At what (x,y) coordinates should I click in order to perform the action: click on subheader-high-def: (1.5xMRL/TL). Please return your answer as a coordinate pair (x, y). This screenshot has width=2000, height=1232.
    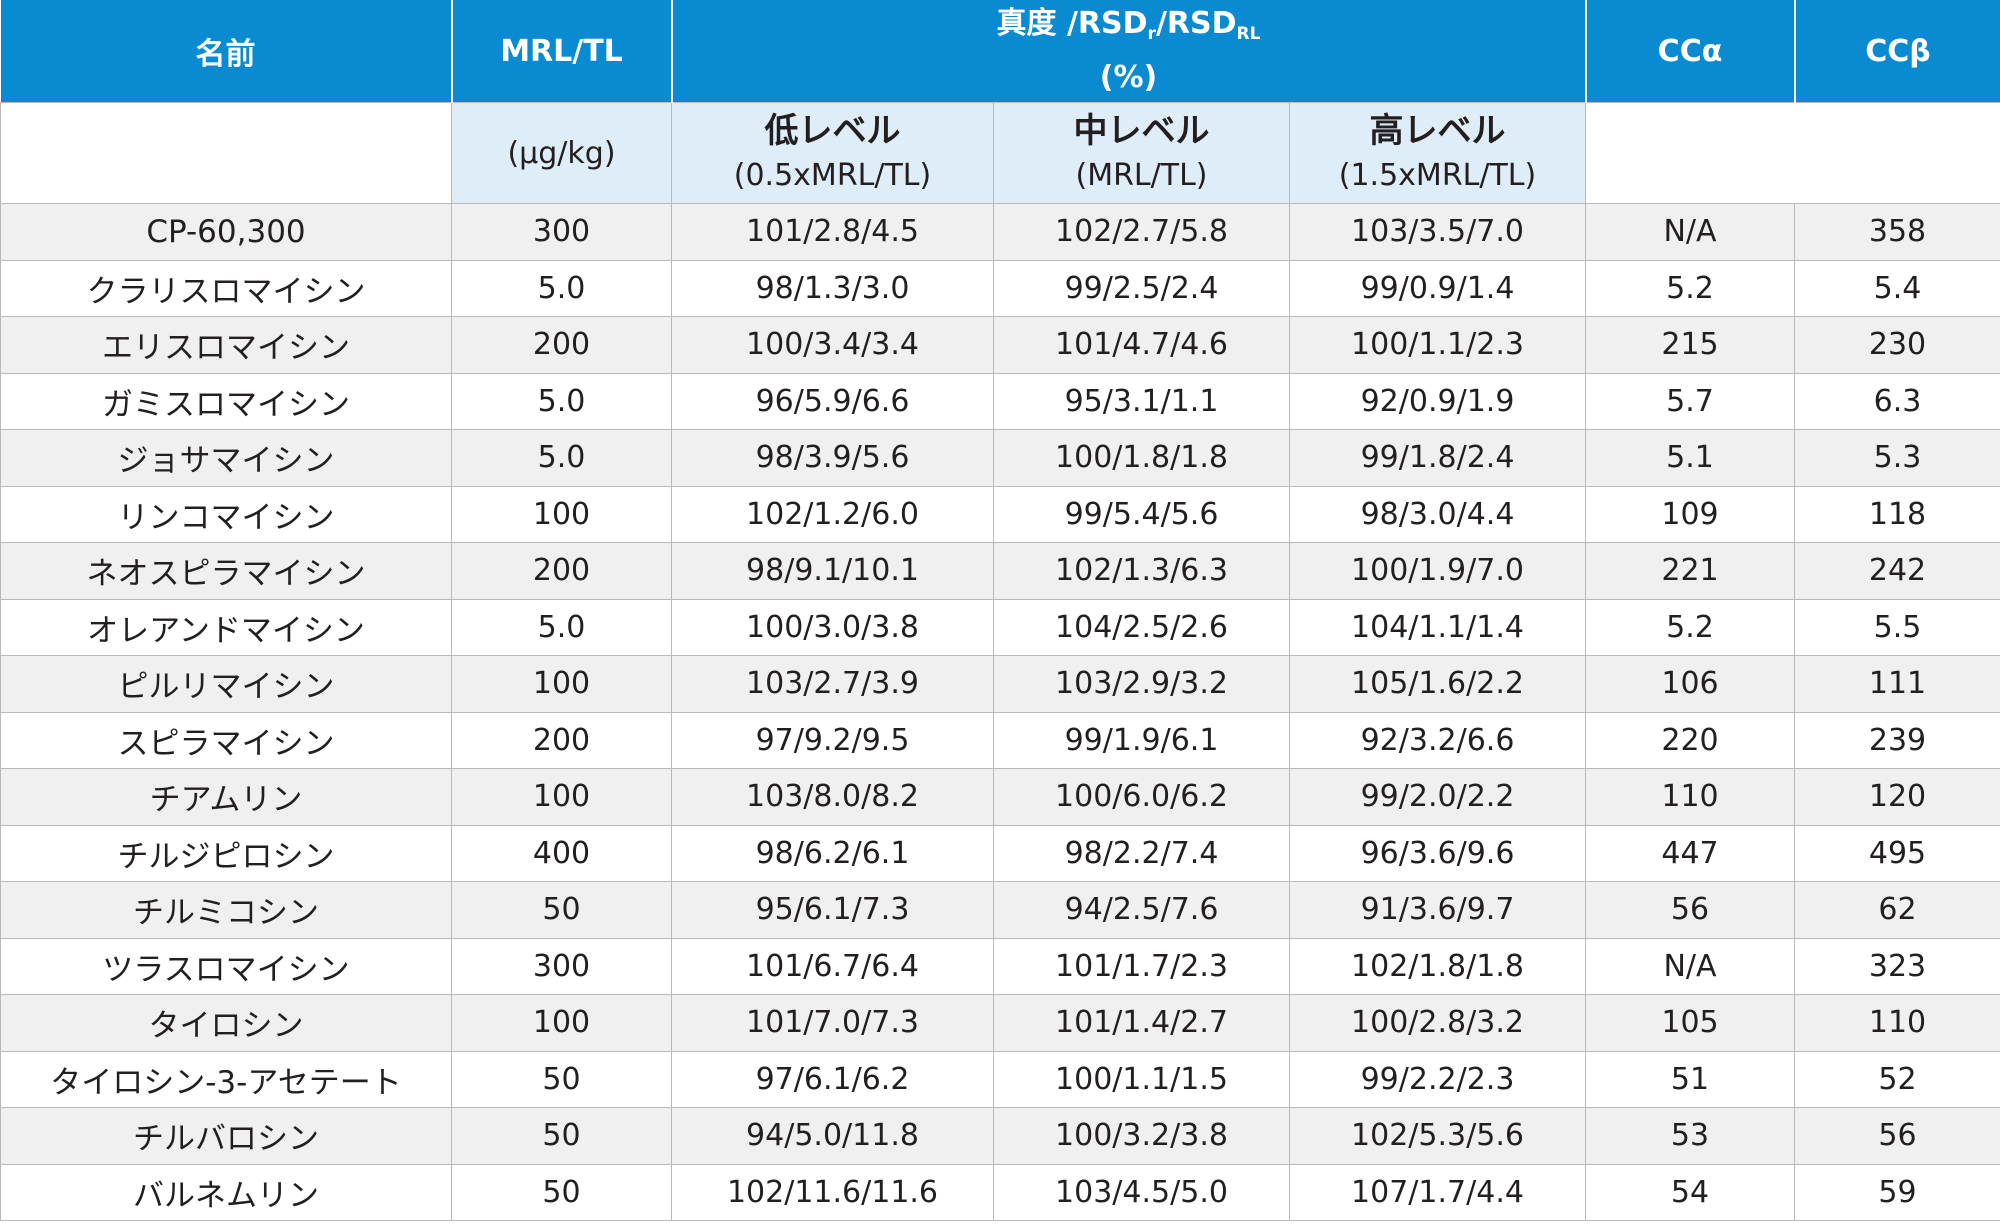
    Looking at the image, I should click on (1437, 175).